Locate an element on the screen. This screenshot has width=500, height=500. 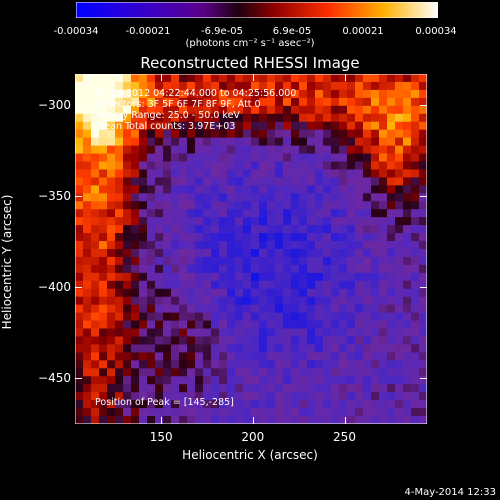
x-tick-label: 200 is located at coordinates (253, 437).